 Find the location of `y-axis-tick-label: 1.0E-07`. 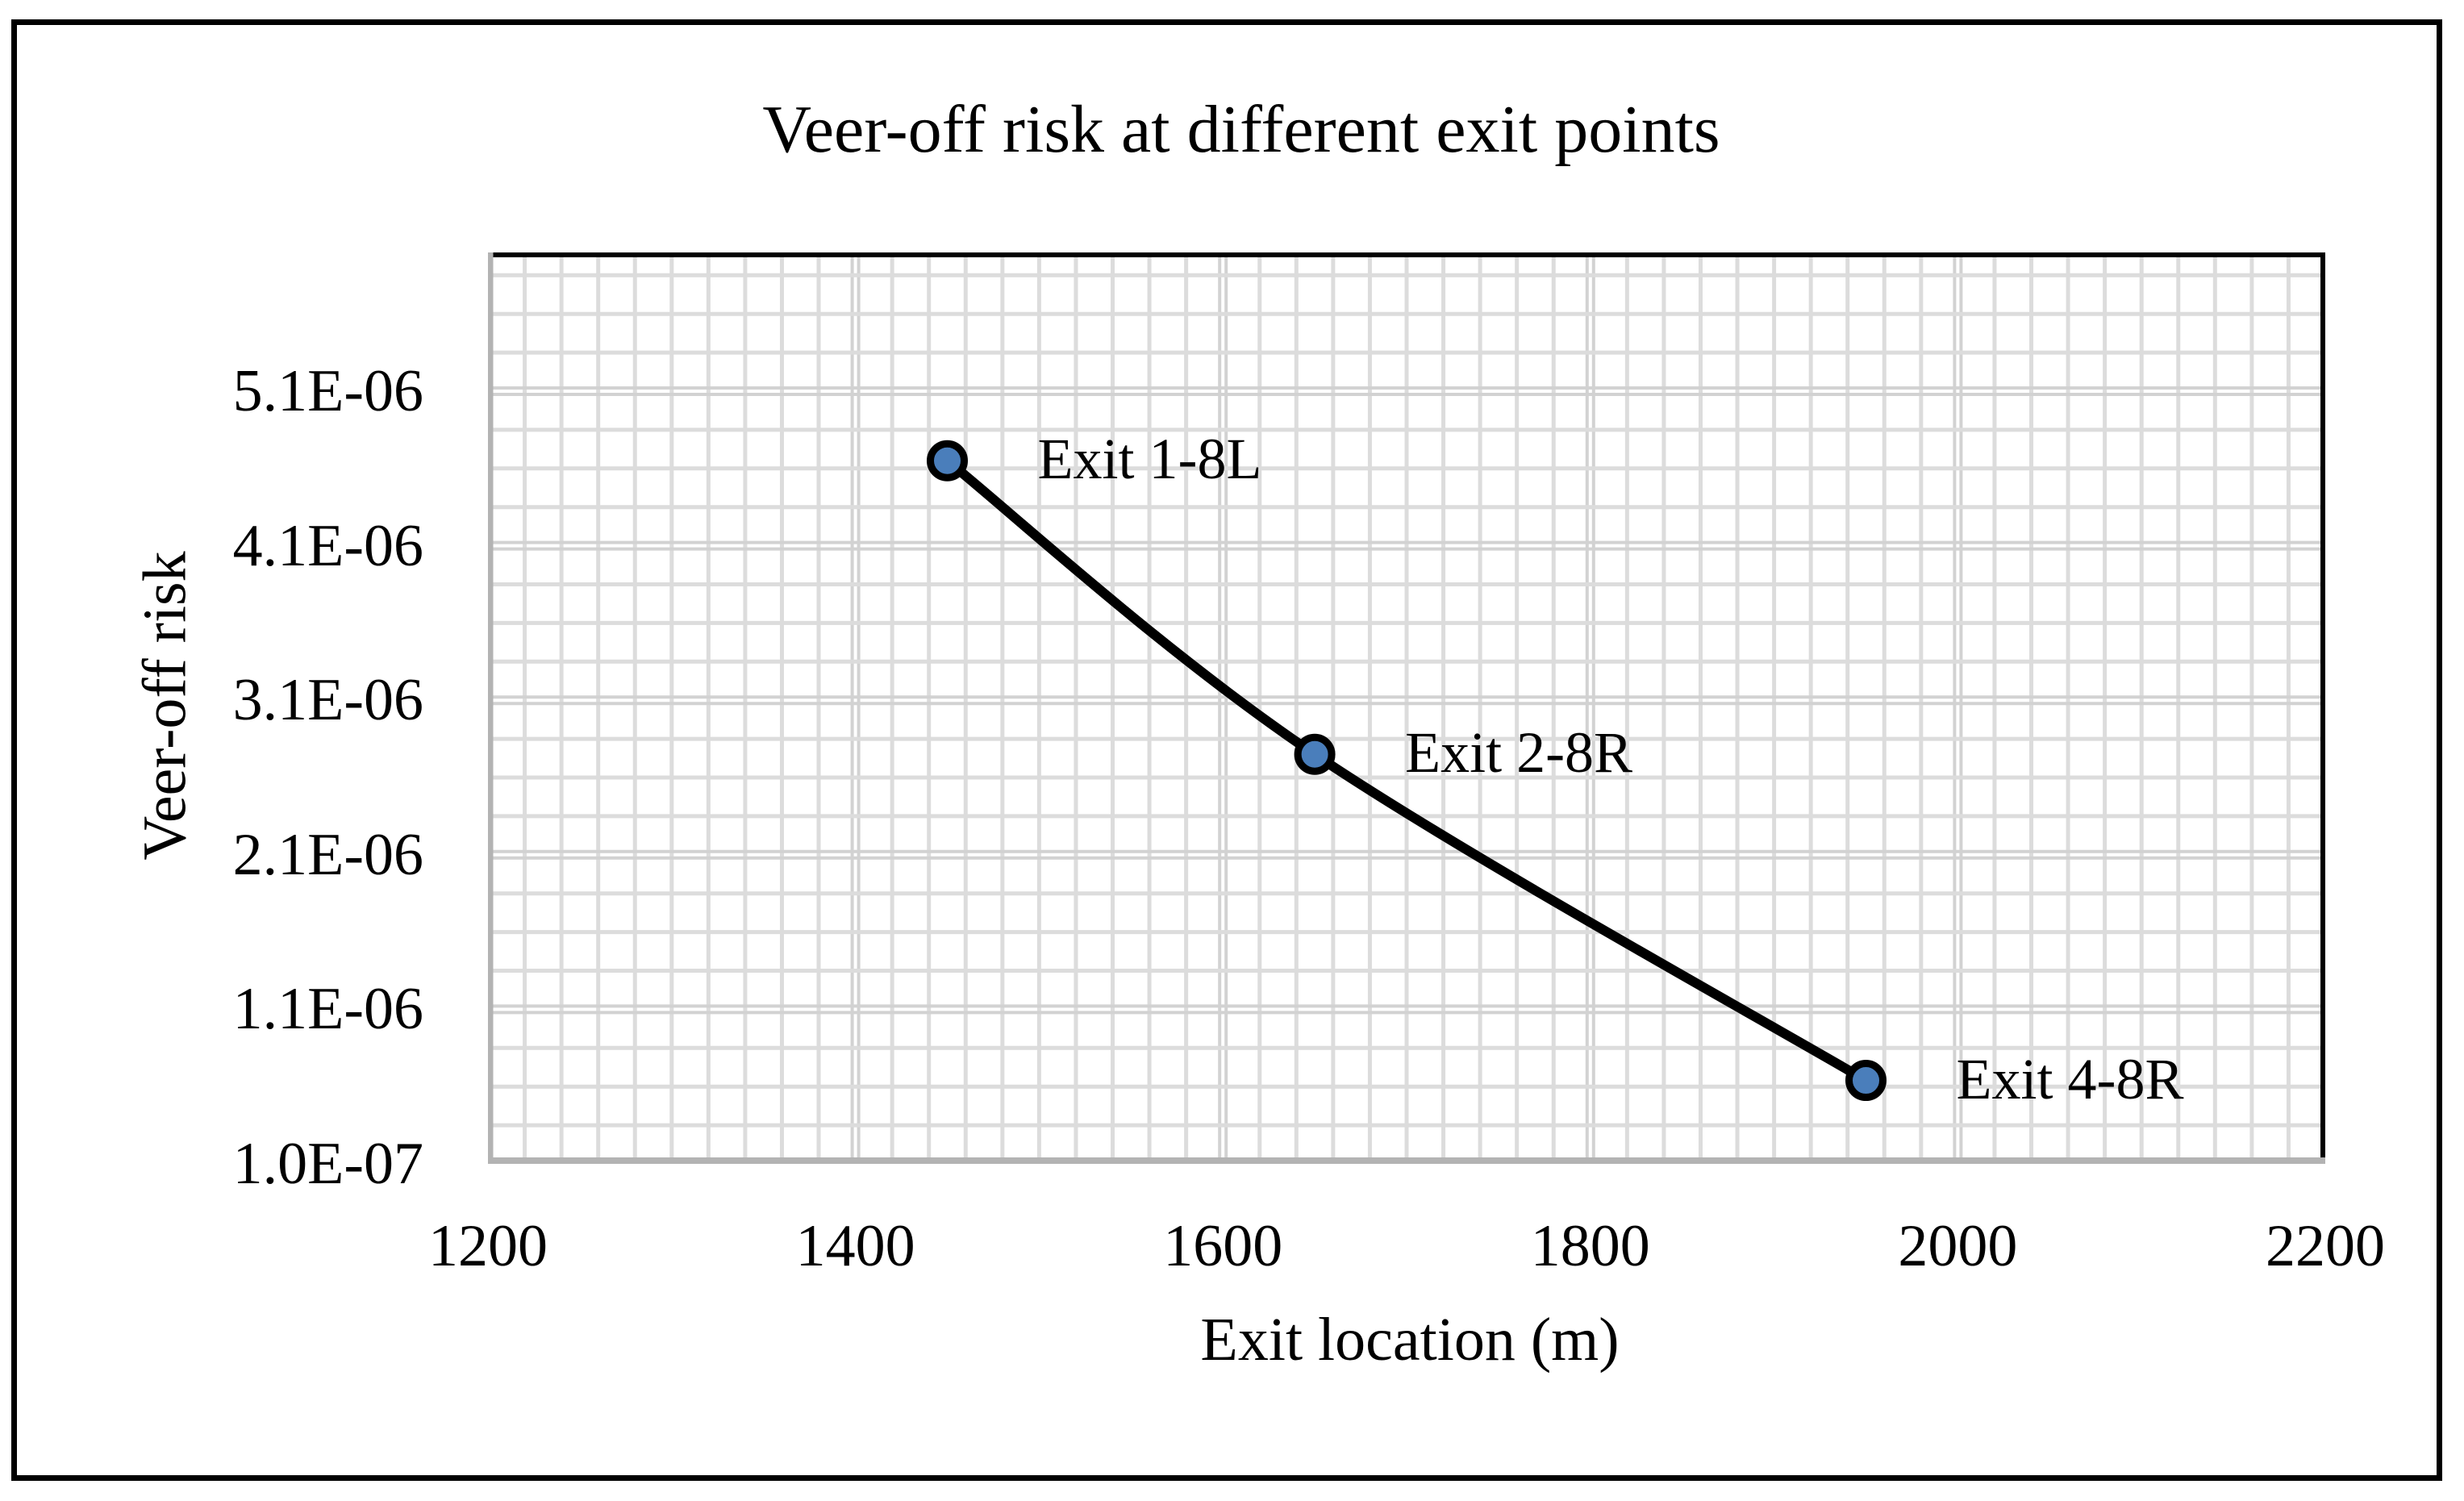

y-axis-tick-label: 1.0E-07 is located at coordinates (327, 1164).